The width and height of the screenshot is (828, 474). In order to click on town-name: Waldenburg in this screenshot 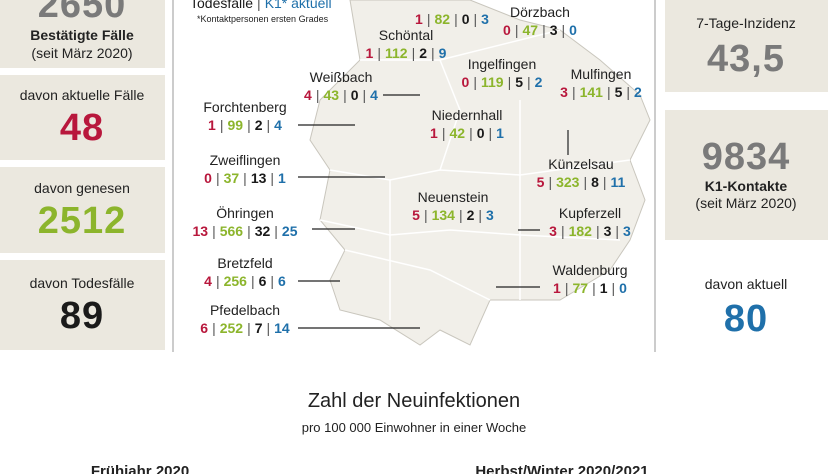, I will do `click(590, 270)`.